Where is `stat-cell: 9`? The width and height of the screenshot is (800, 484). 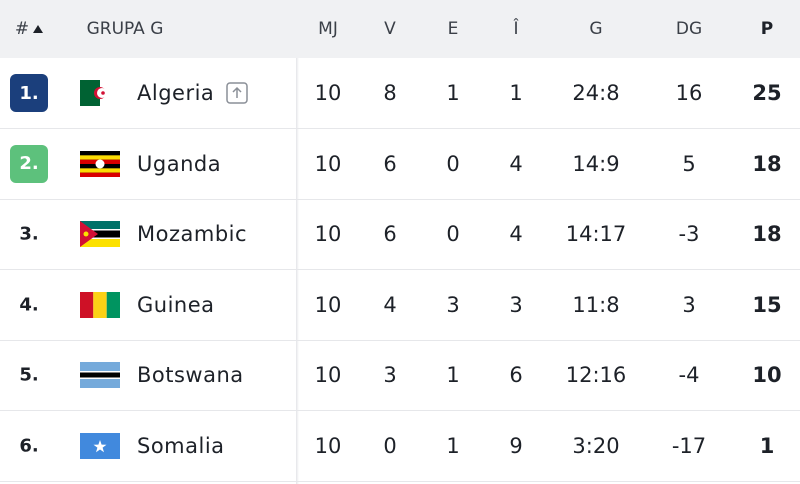
stat-cell: 9 is located at coordinates (516, 445).